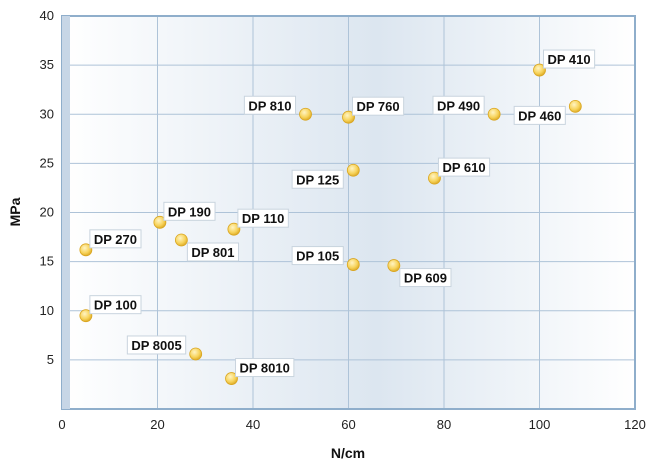 This screenshot has height=464, width=647. Describe the element at coordinates (444, 424) in the screenshot. I see `x-tick-label: 80` at that location.